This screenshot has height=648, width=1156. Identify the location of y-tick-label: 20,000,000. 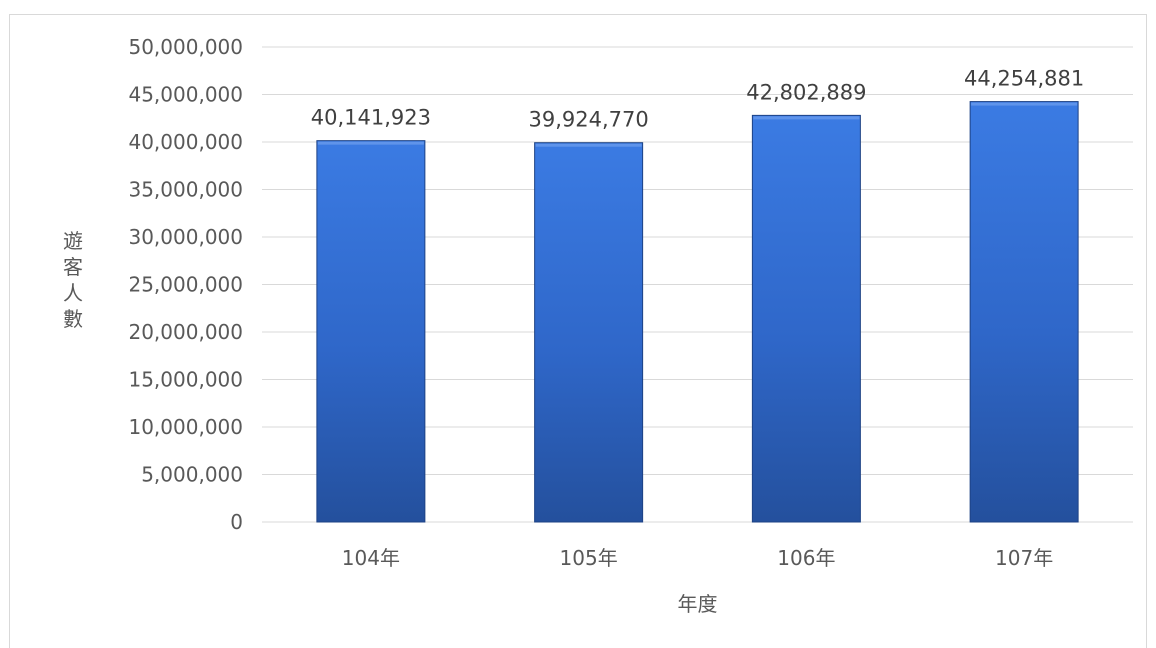
(185, 332).